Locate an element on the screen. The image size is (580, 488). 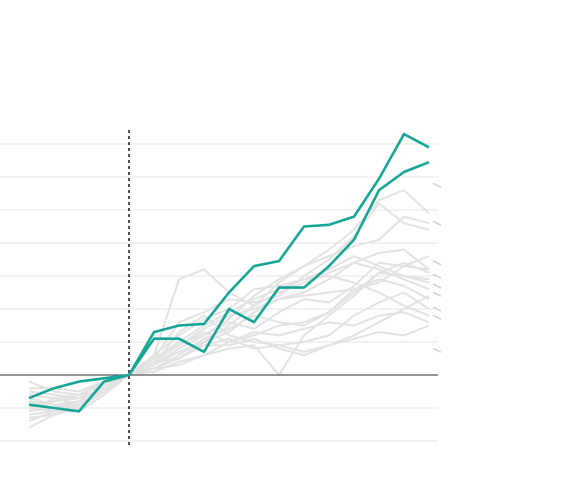
end-marks-group is located at coordinates (437, 267).